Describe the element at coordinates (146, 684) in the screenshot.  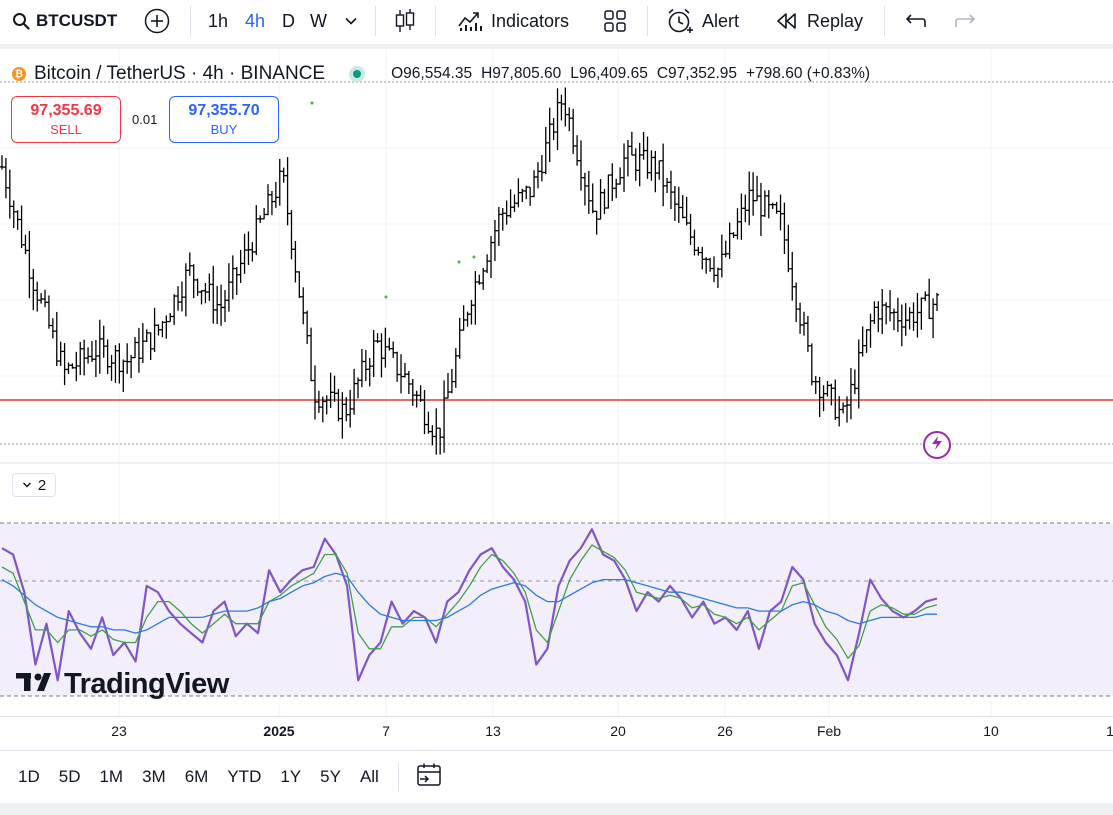
I see `watermark-text: TradingView` at that location.